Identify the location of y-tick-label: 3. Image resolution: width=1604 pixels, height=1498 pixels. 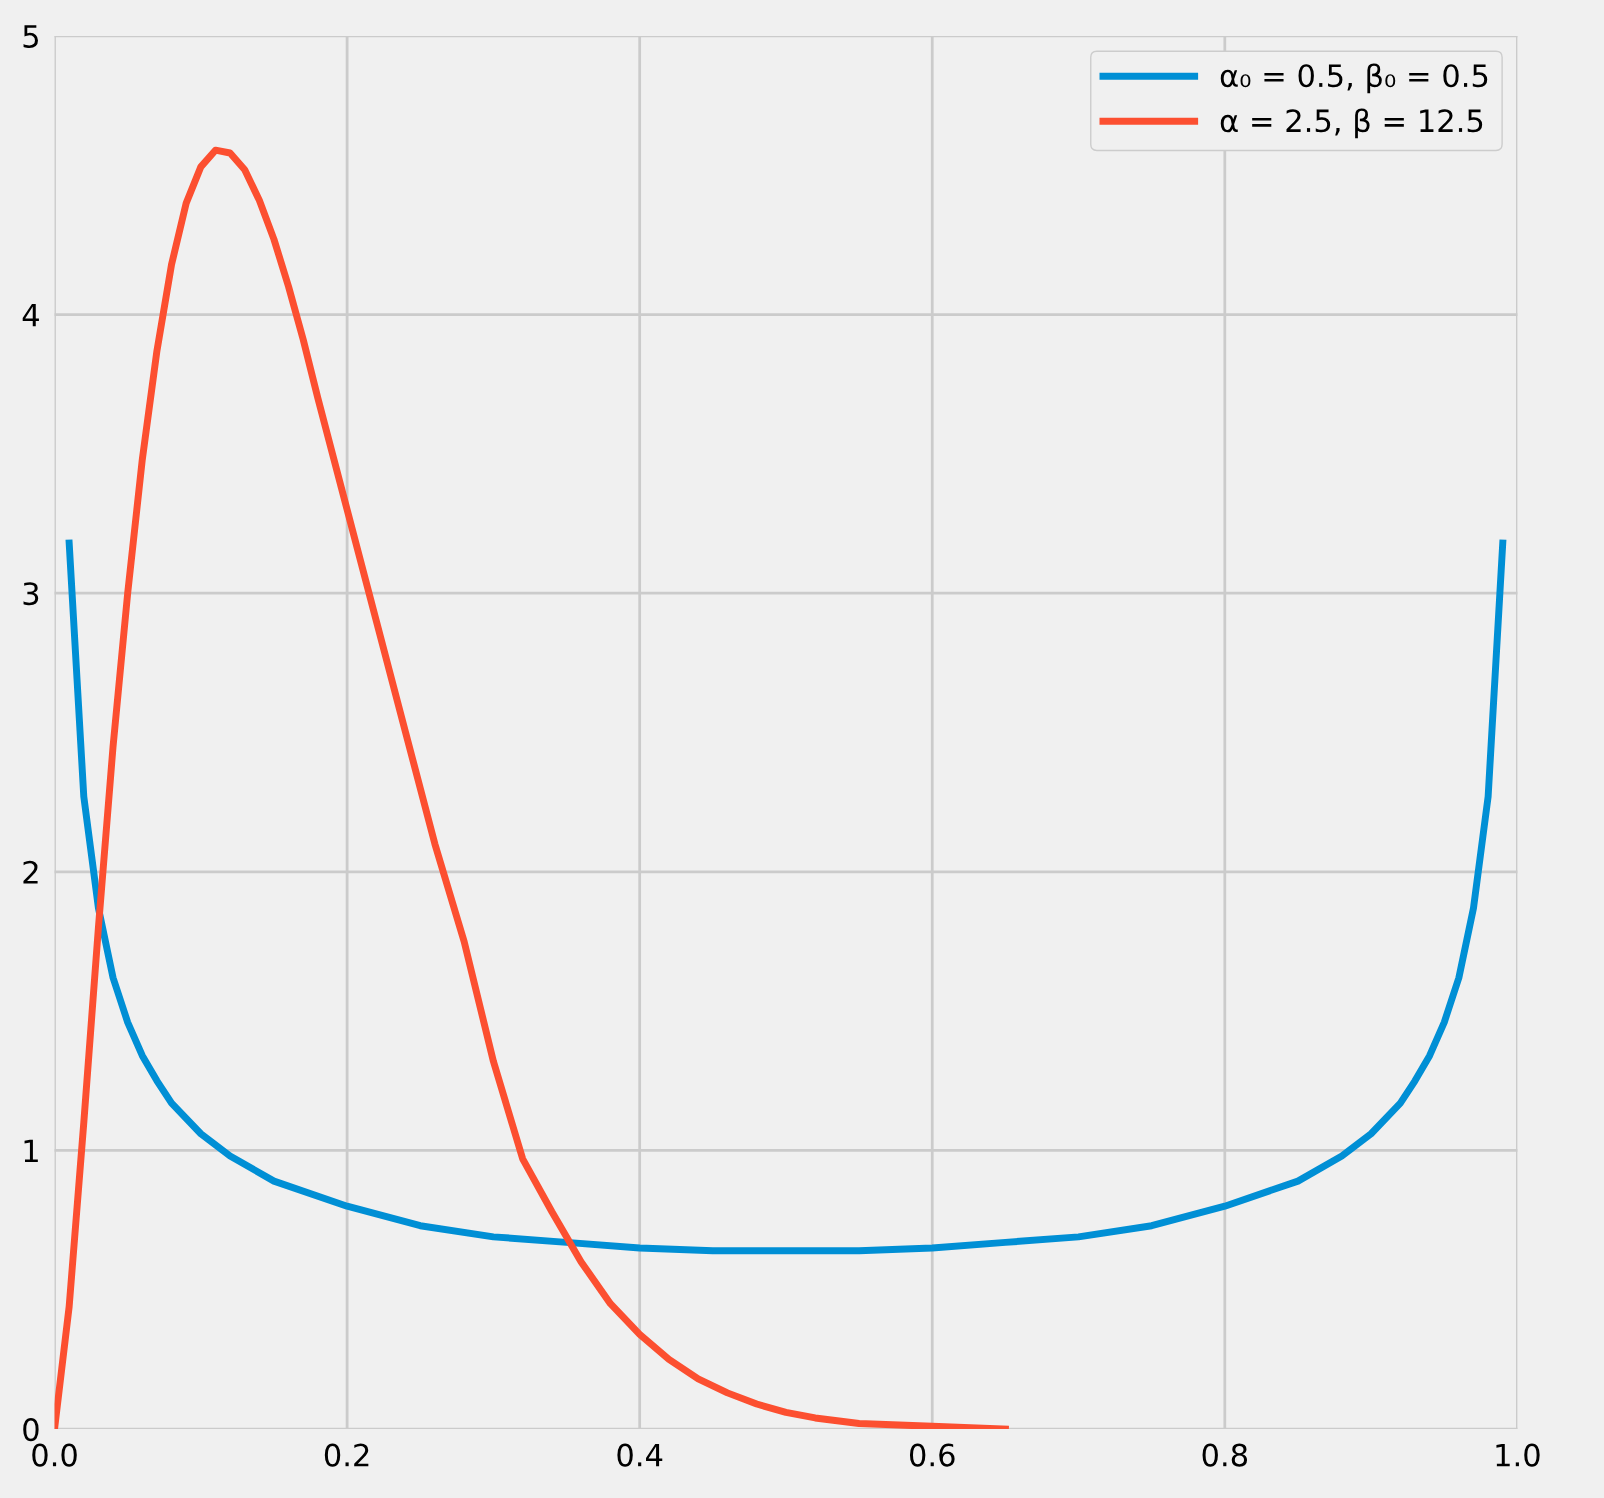
(31, 594).